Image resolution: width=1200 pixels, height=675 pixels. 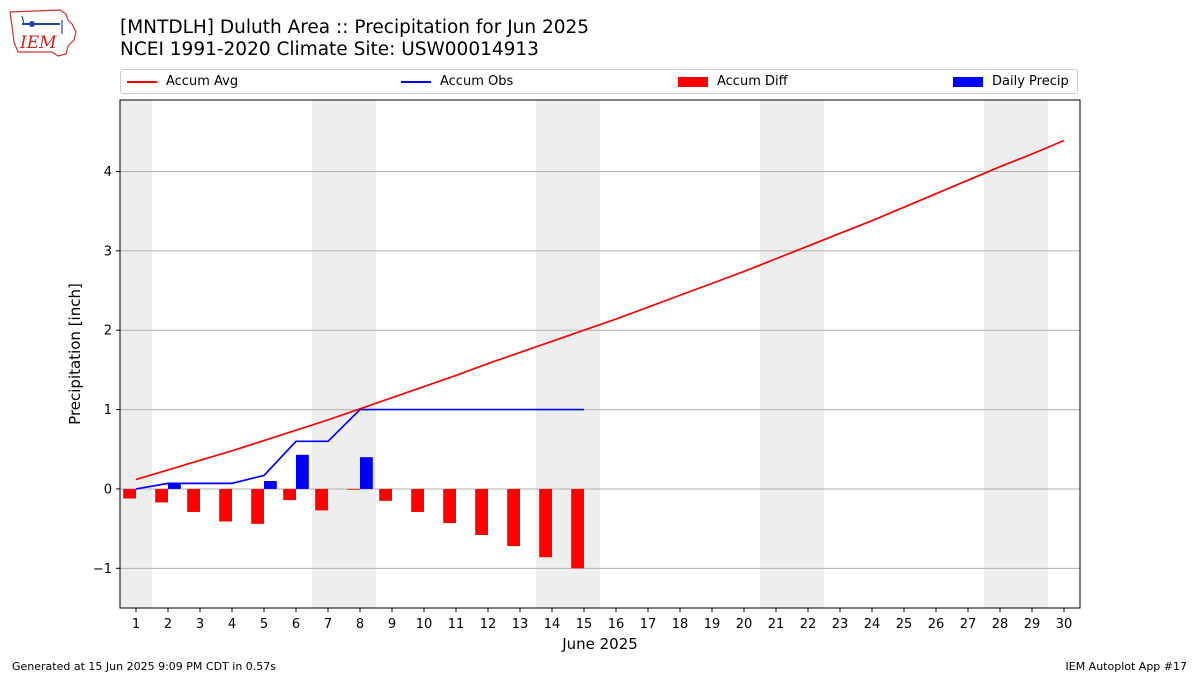 What do you see at coordinates (38, 43) in the screenshot?
I see `logo-text: IEM` at bounding box center [38, 43].